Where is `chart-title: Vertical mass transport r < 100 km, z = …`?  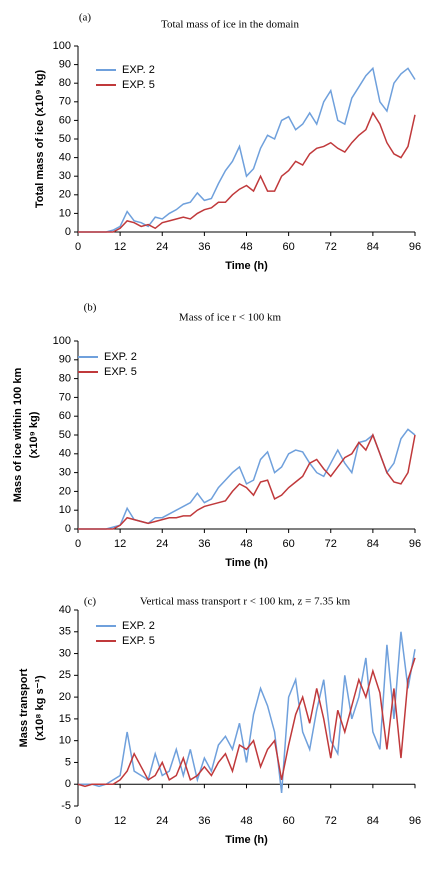
chart-title: Vertical mass transport r < 100 km, z = … is located at coordinates (245, 602).